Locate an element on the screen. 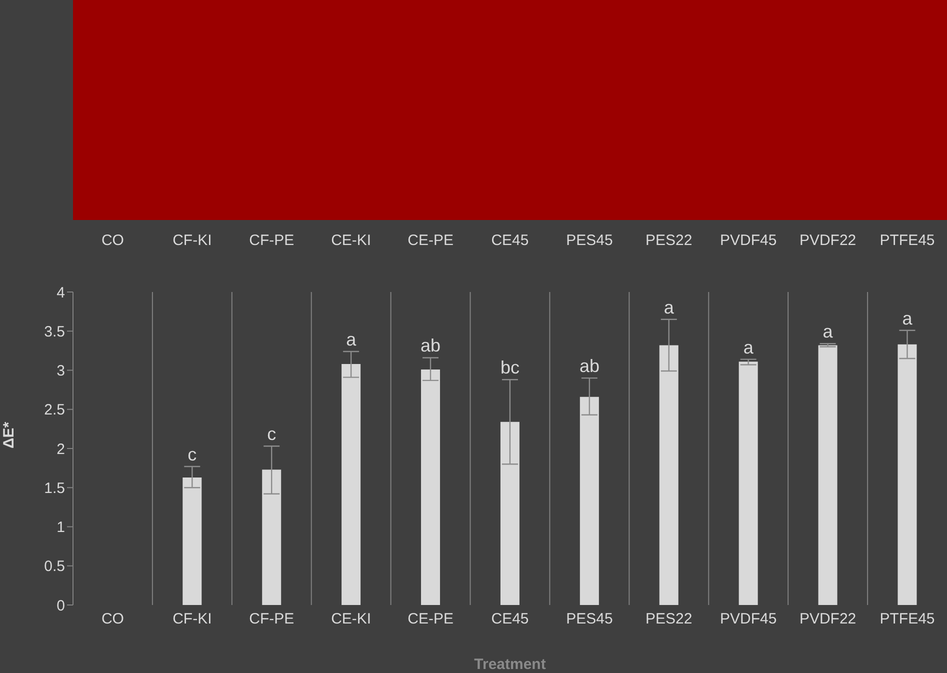 The height and width of the screenshot is (673, 947). y-tick-label: 2.5 is located at coordinates (54, 410).